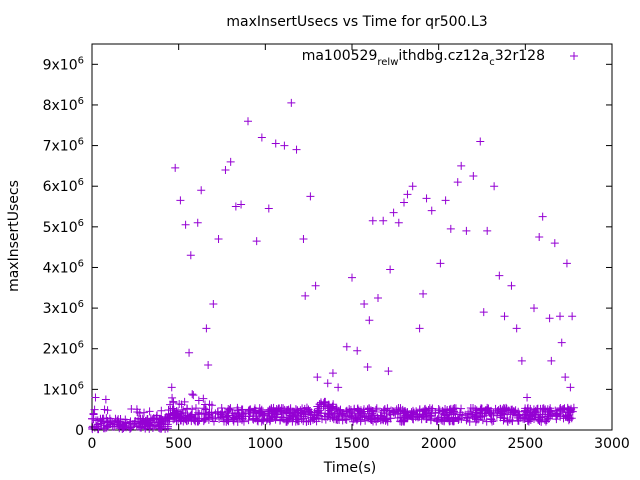 The image size is (640, 480). I want to click on legend-label-part: ithdbg.cz12a, so click(443, 56).